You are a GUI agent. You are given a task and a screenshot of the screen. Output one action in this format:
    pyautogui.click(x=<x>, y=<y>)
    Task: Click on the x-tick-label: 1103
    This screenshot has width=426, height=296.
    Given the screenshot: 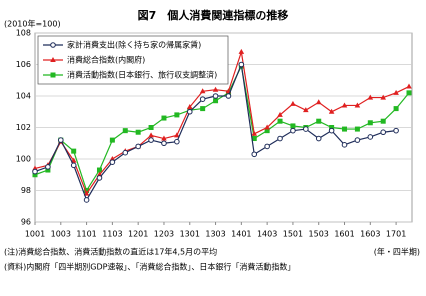 What is the action you would take?
    pyautogui.click(x=112, y=234)
    